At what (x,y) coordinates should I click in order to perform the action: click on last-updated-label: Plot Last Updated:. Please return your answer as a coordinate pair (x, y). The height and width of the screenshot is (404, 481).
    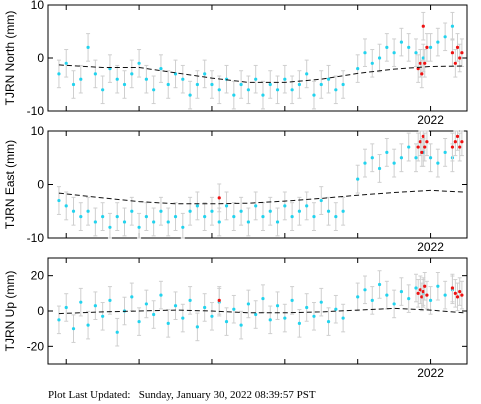
    Looking at the image, I should click on (89, 395).